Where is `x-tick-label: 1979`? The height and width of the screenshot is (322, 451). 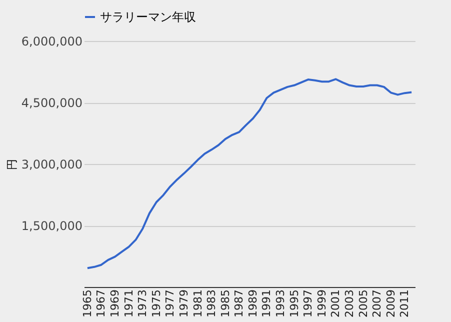
x-tick-label: 1979 is located at coordinates (183, 304).